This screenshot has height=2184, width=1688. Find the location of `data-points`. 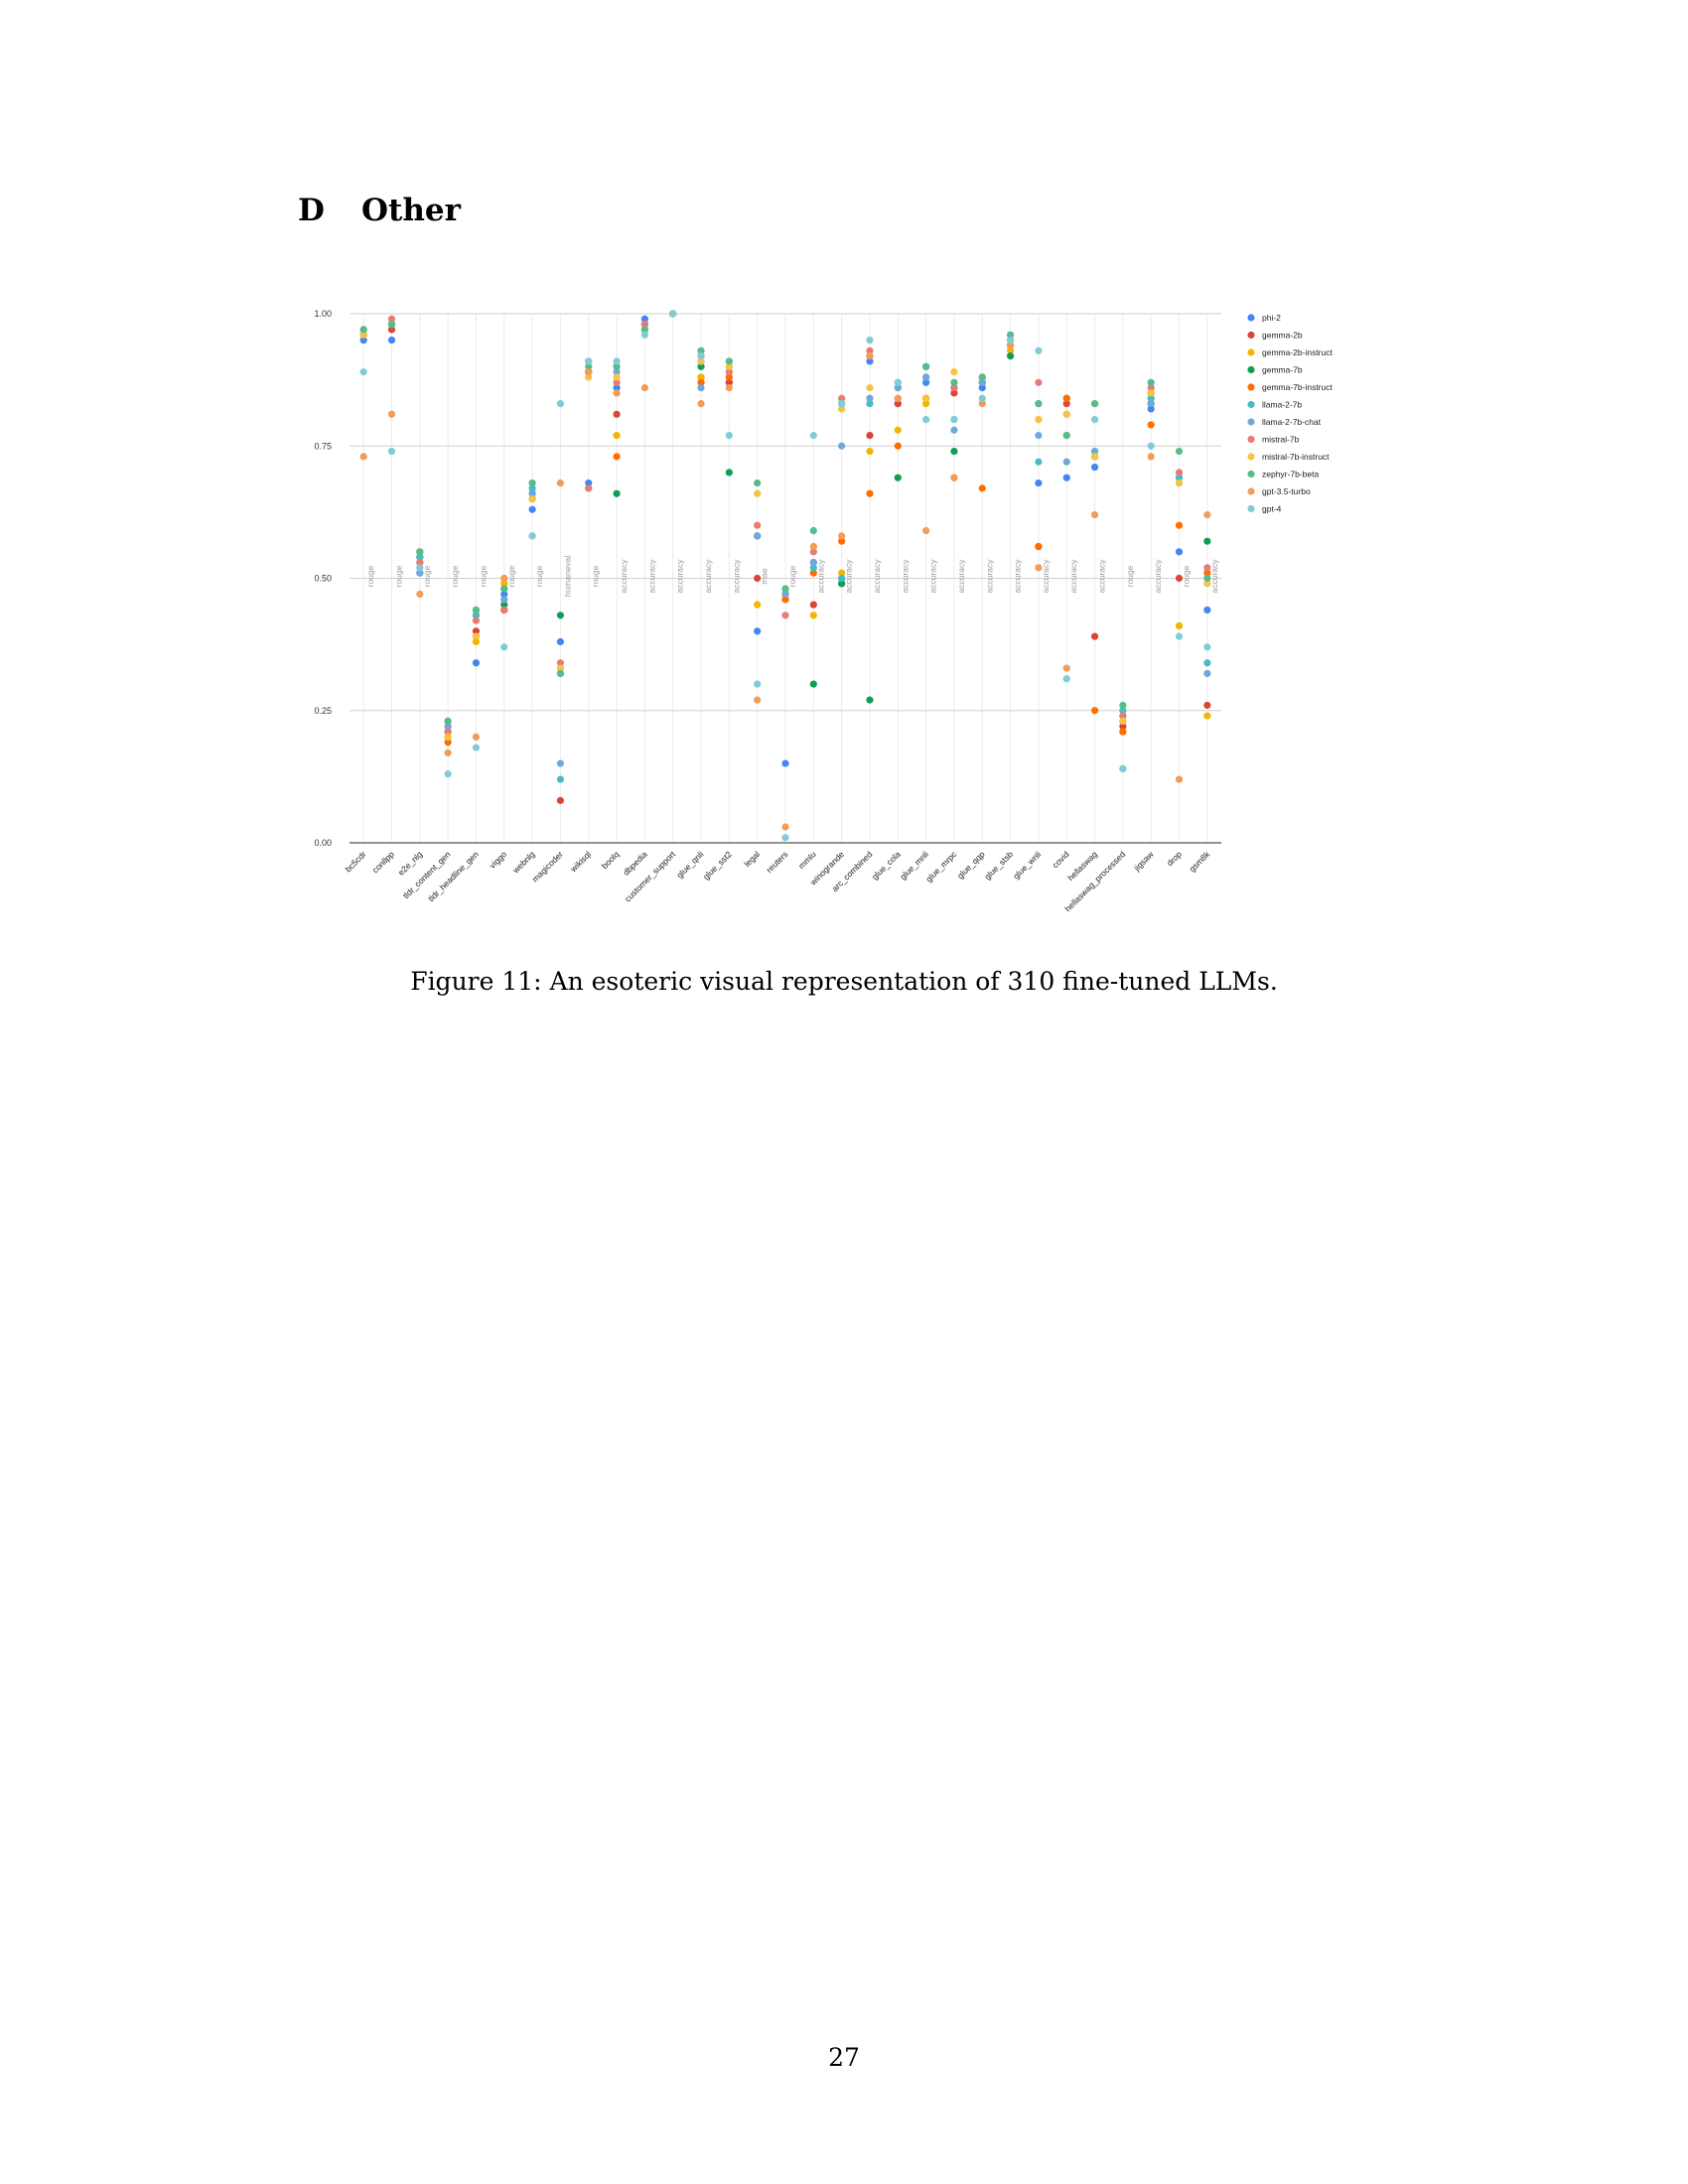

data-points is located at coordinates (785, 576).